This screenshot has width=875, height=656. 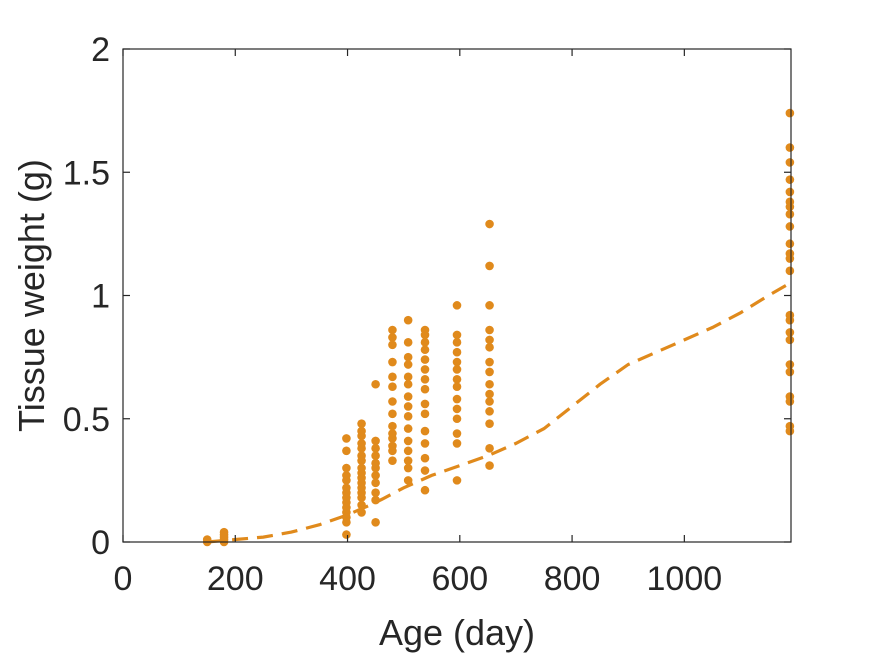 What do you see at coordinates (31, 295) in the screenshot?
I see `y-axis-label: Tissue weight (g)` at bounding box center [31, 295].